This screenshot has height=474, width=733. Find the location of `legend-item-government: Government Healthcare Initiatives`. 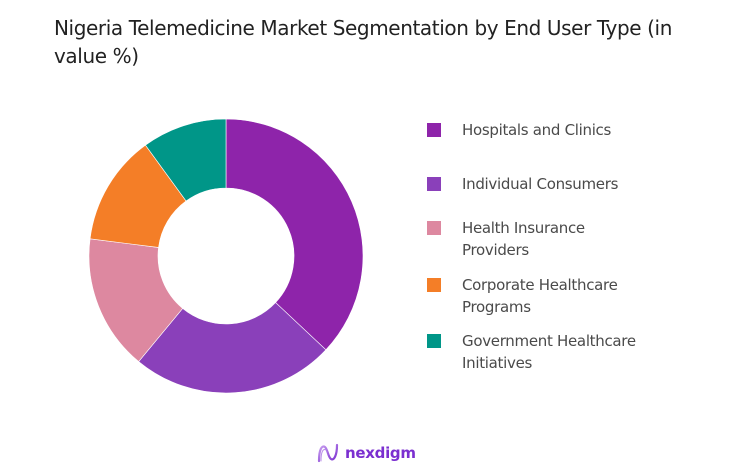

legend-item-government: Government Healthcare Initiatives is located at coordinates (544, 352).